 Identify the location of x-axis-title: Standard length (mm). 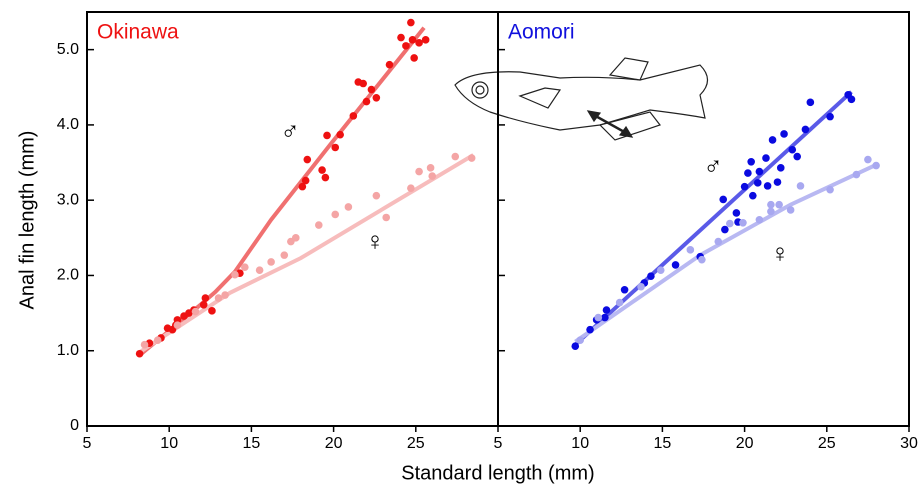
(497, 473).